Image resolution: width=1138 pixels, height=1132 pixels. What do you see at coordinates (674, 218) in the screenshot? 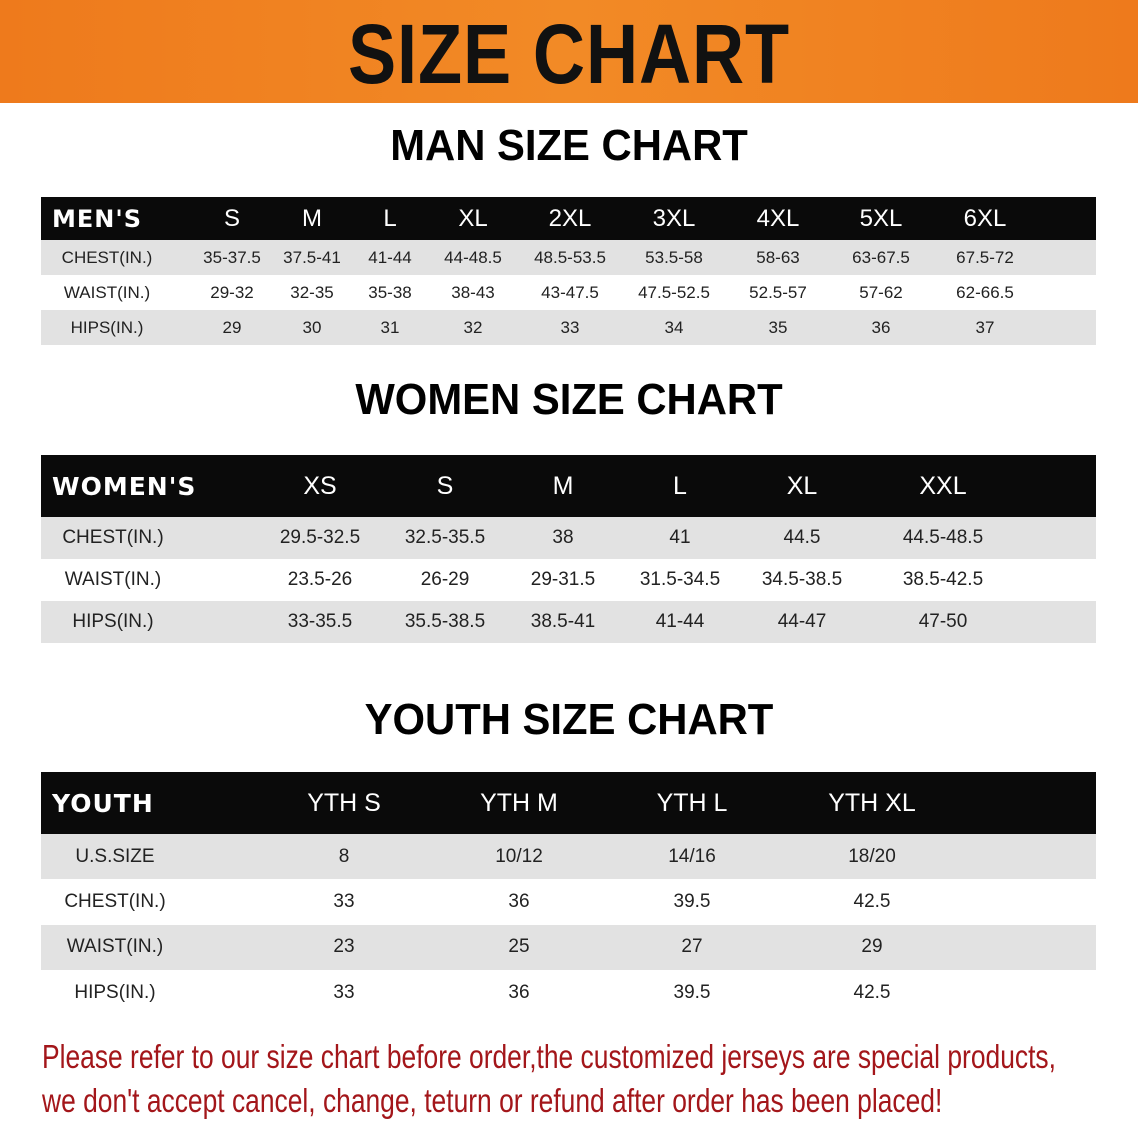
I see `size-header-cell: 3XL` at bounding box center [674, 218].